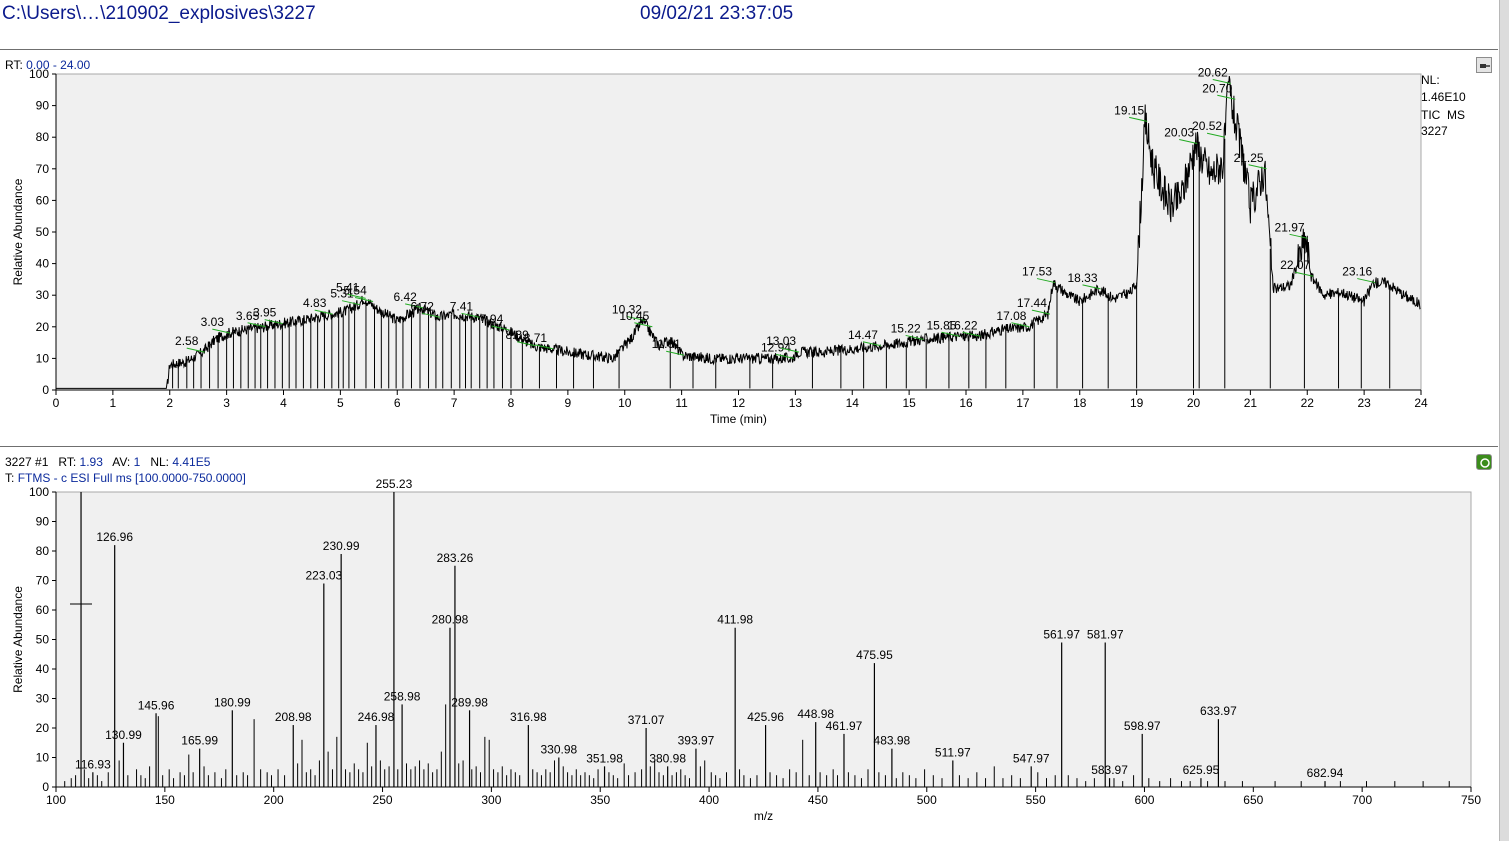 The height and width of the screenshot is (841, 1509). Describe the element at coordinates (315, 303) in the screenshot. I see `tic-peak-label: 4.83` at that location.